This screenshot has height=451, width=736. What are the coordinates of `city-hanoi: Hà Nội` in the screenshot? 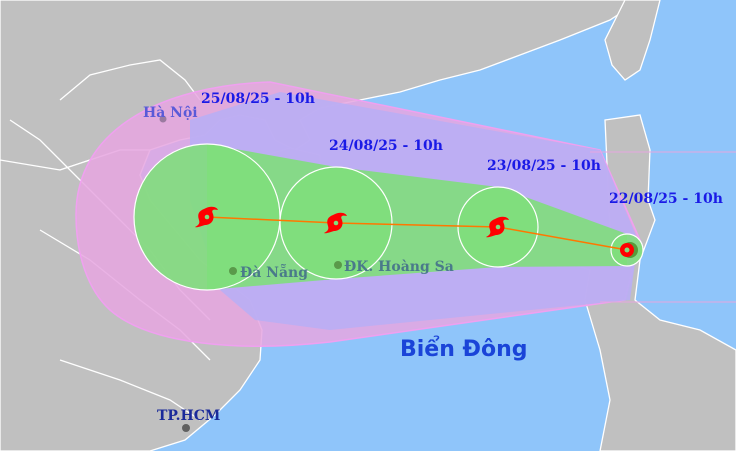 It's located at (170, 113).